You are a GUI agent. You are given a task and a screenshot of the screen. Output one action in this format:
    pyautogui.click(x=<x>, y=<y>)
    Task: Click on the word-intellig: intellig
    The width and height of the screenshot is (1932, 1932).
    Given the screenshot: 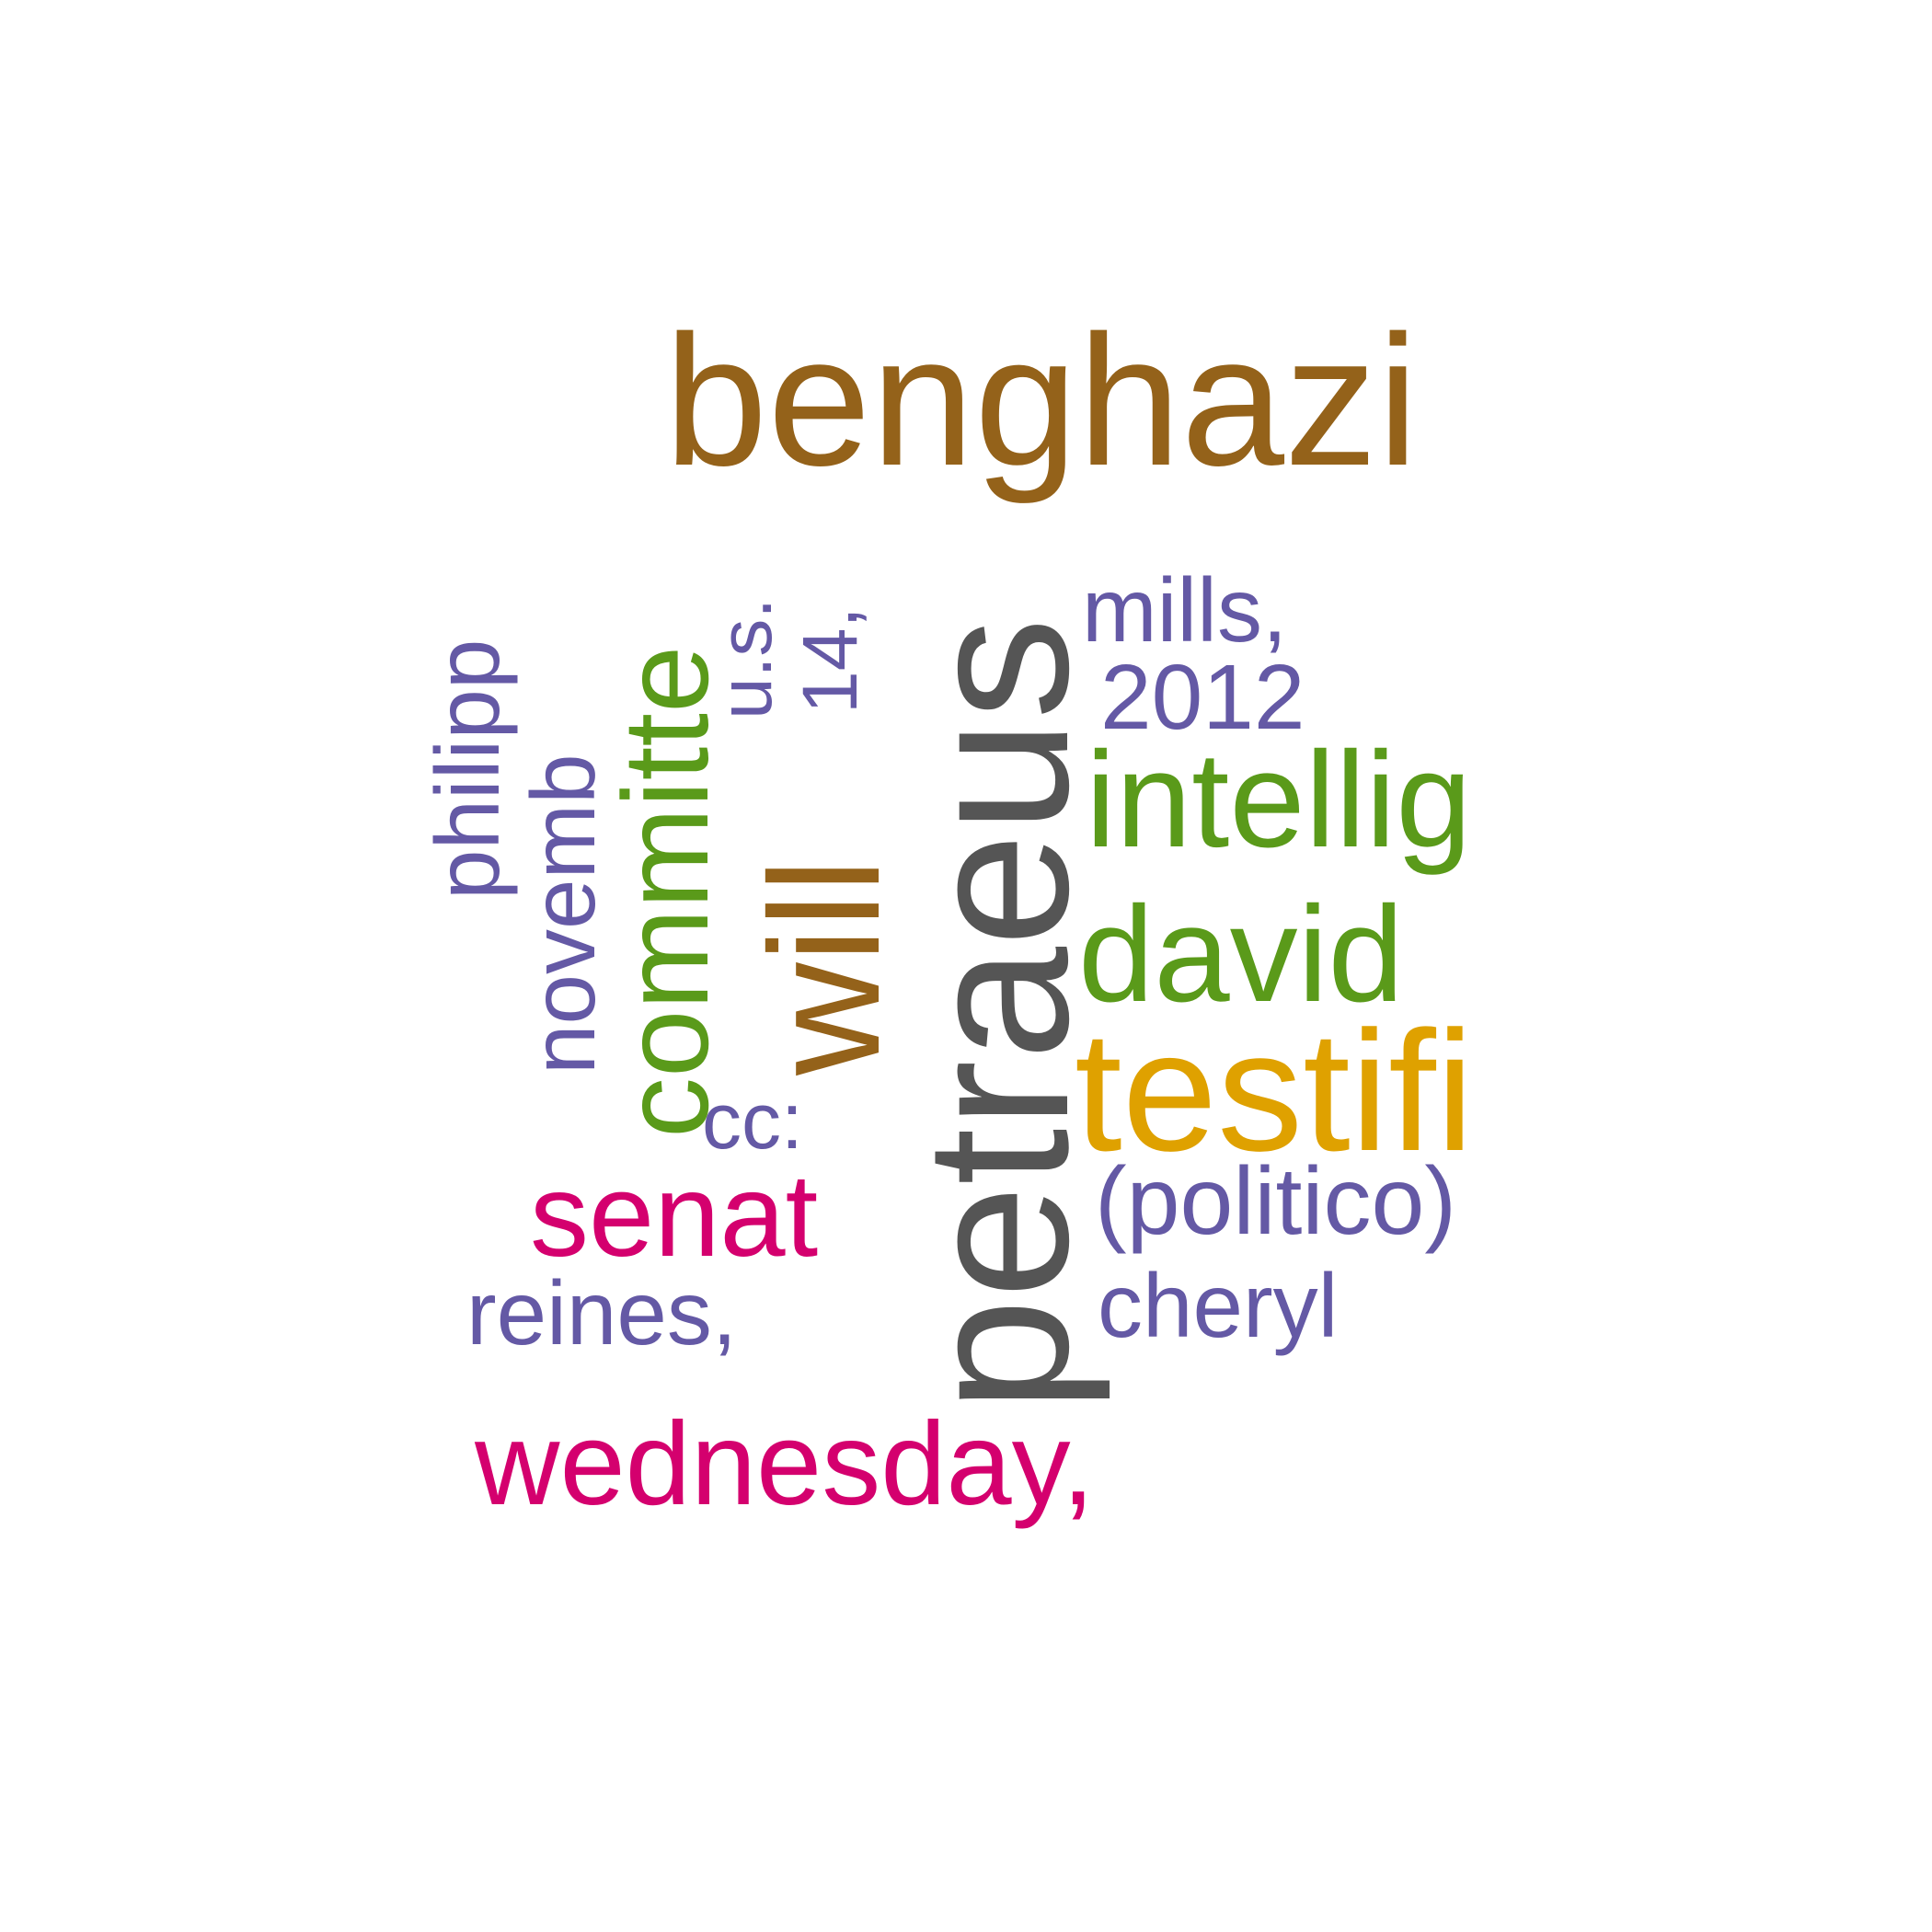 What is the action you would take?
    pyautogui.click(x=1279, y=800)
    